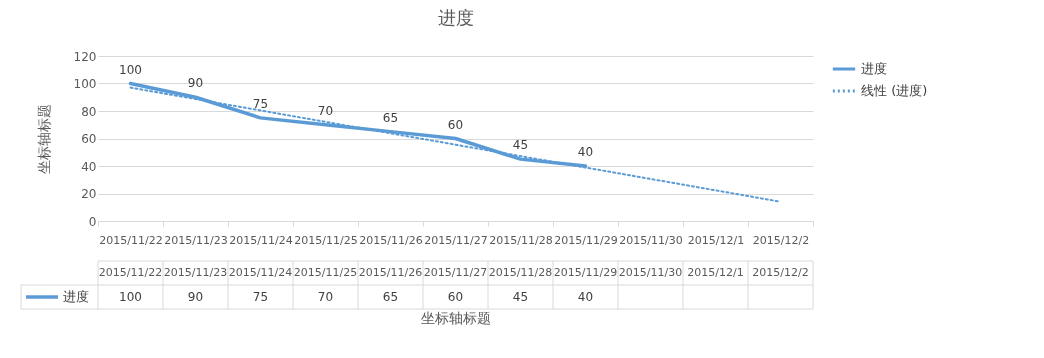 The width and height of the screenshot is (1044, 358). I want to click on x-axis-title: 坐标轴标题, so click(456, 317).